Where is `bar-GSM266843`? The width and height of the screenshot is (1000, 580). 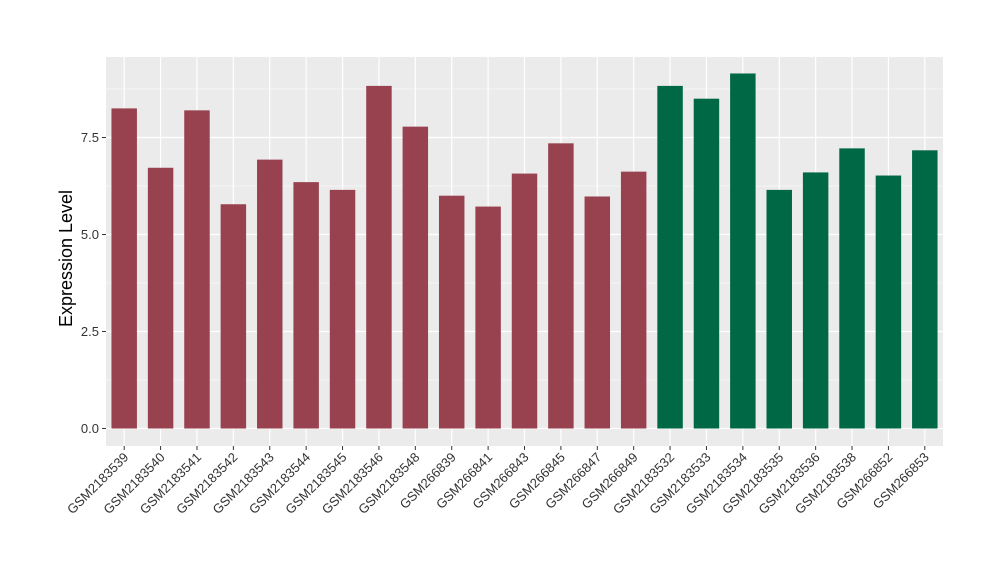
bar-GSM266843 is located at coordinates (524, 301).